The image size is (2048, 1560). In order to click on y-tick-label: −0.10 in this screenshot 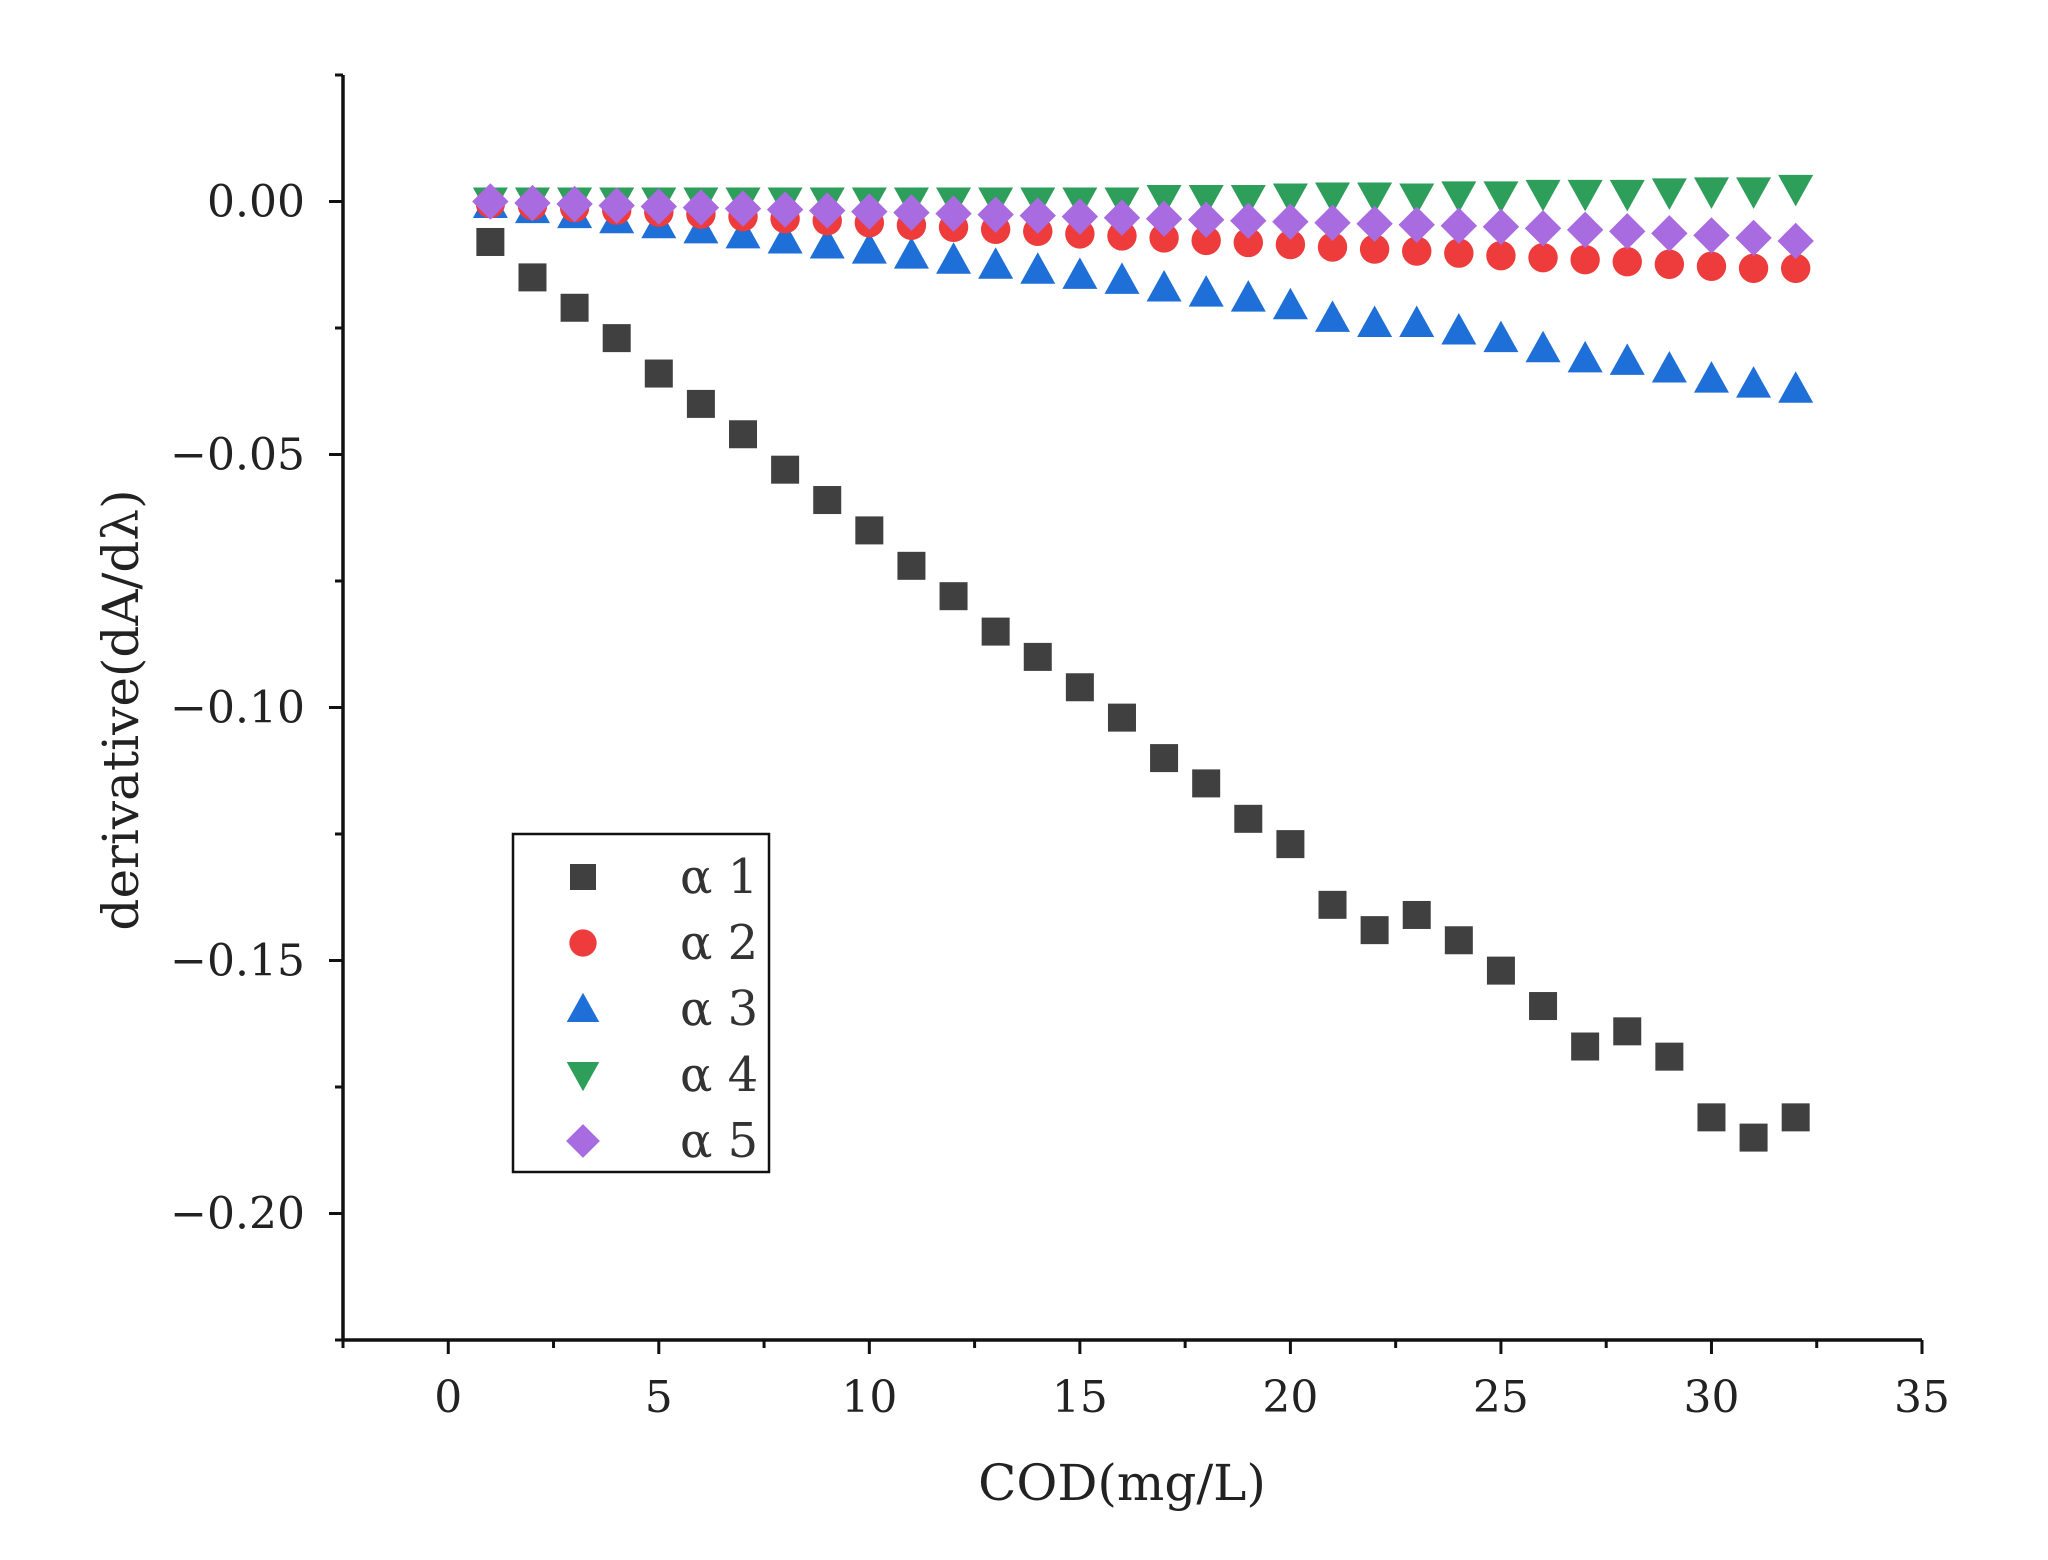, I will do `click(237, 708)`.